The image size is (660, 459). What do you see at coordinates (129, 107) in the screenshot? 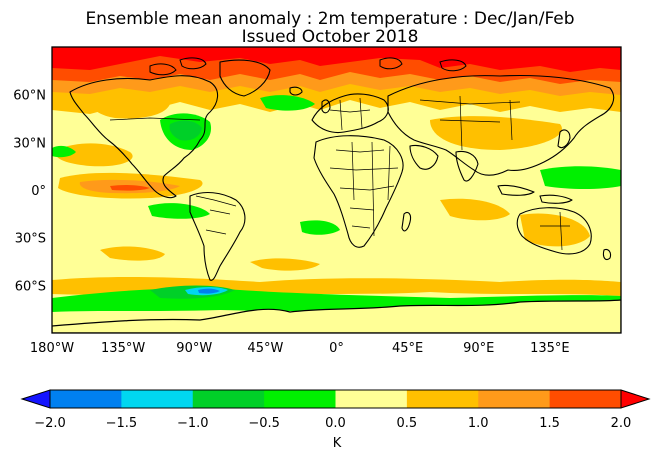
I see `north-america-warm` at bounding box center [129, 107].